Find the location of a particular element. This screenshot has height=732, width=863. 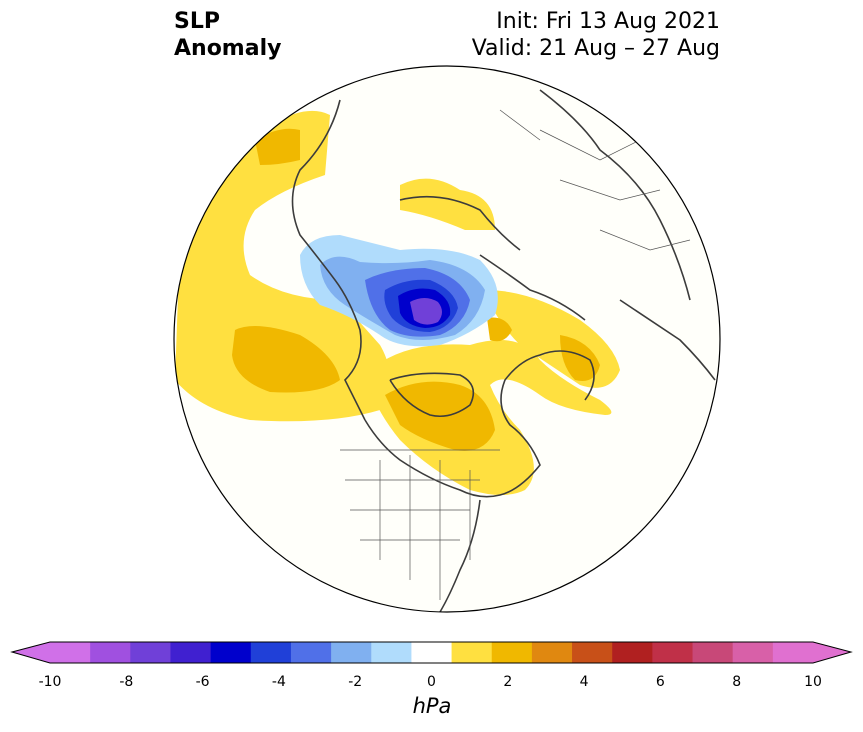

colorbar-over-arrow is located at coordinates (832, 652).